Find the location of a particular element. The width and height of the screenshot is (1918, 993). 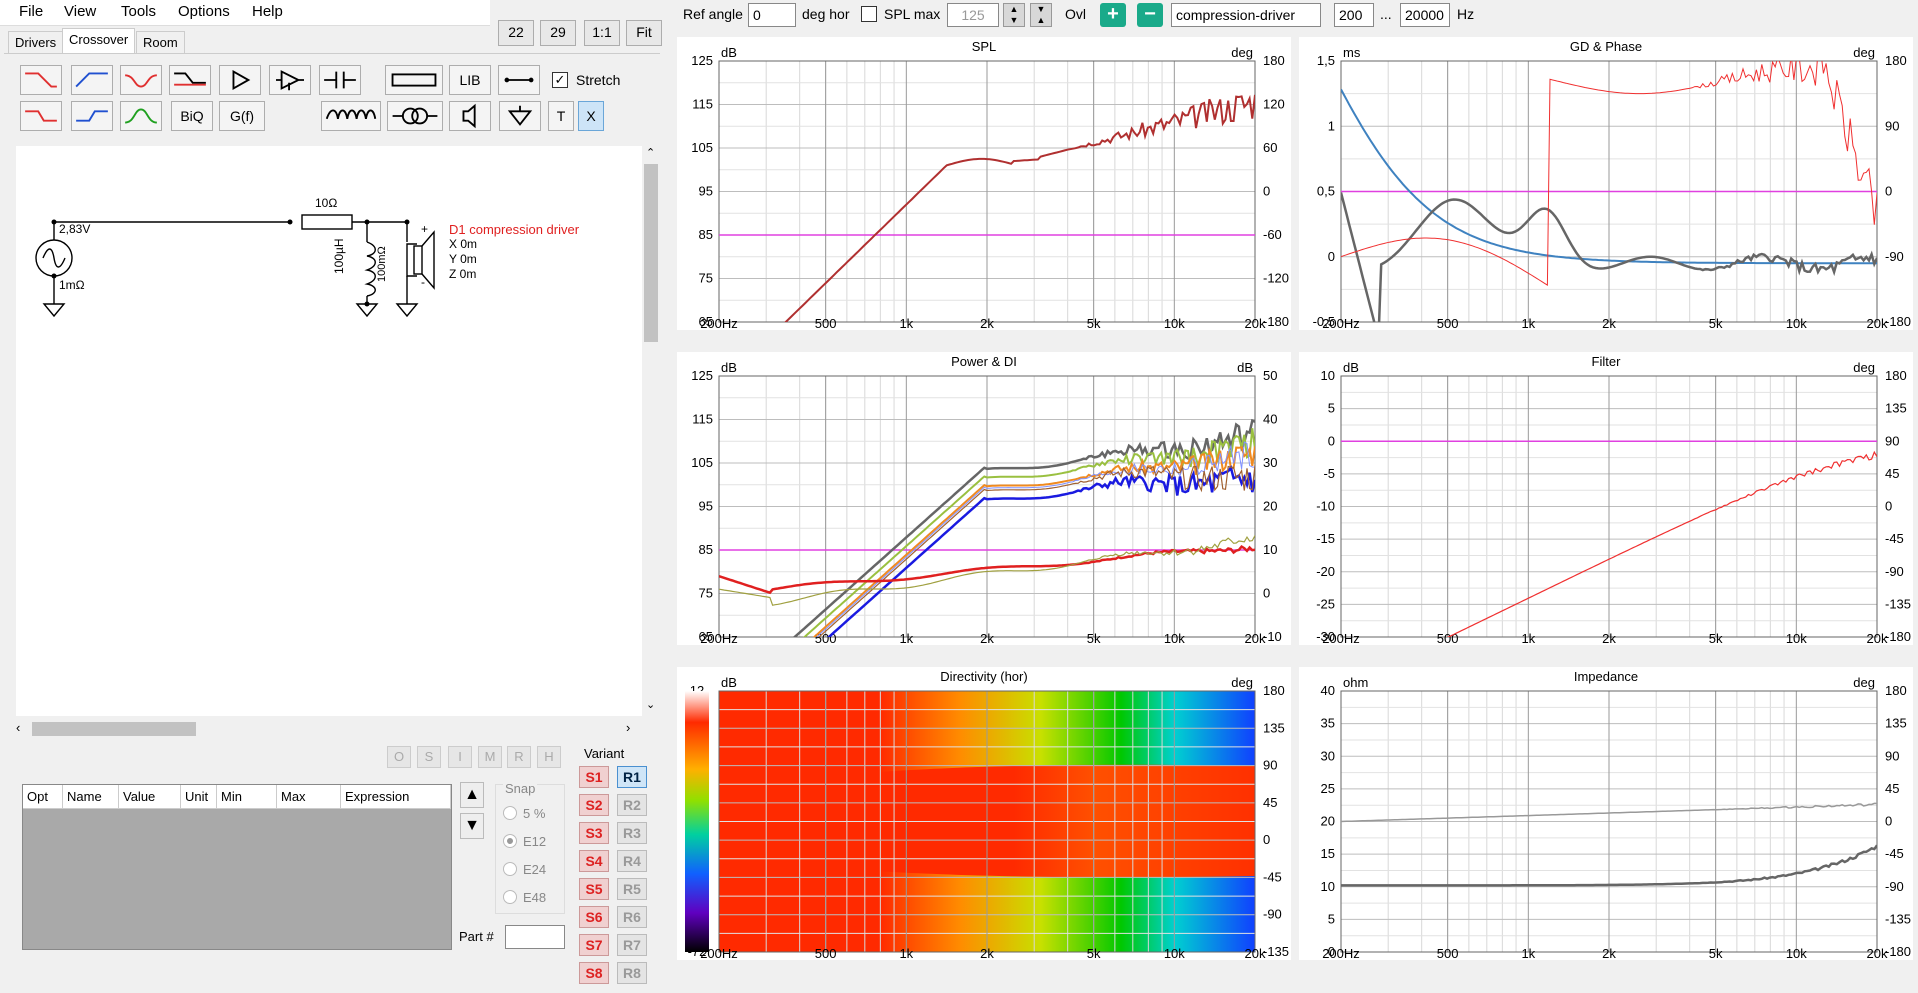

transformer-icon is located at coordinates (415, 116).